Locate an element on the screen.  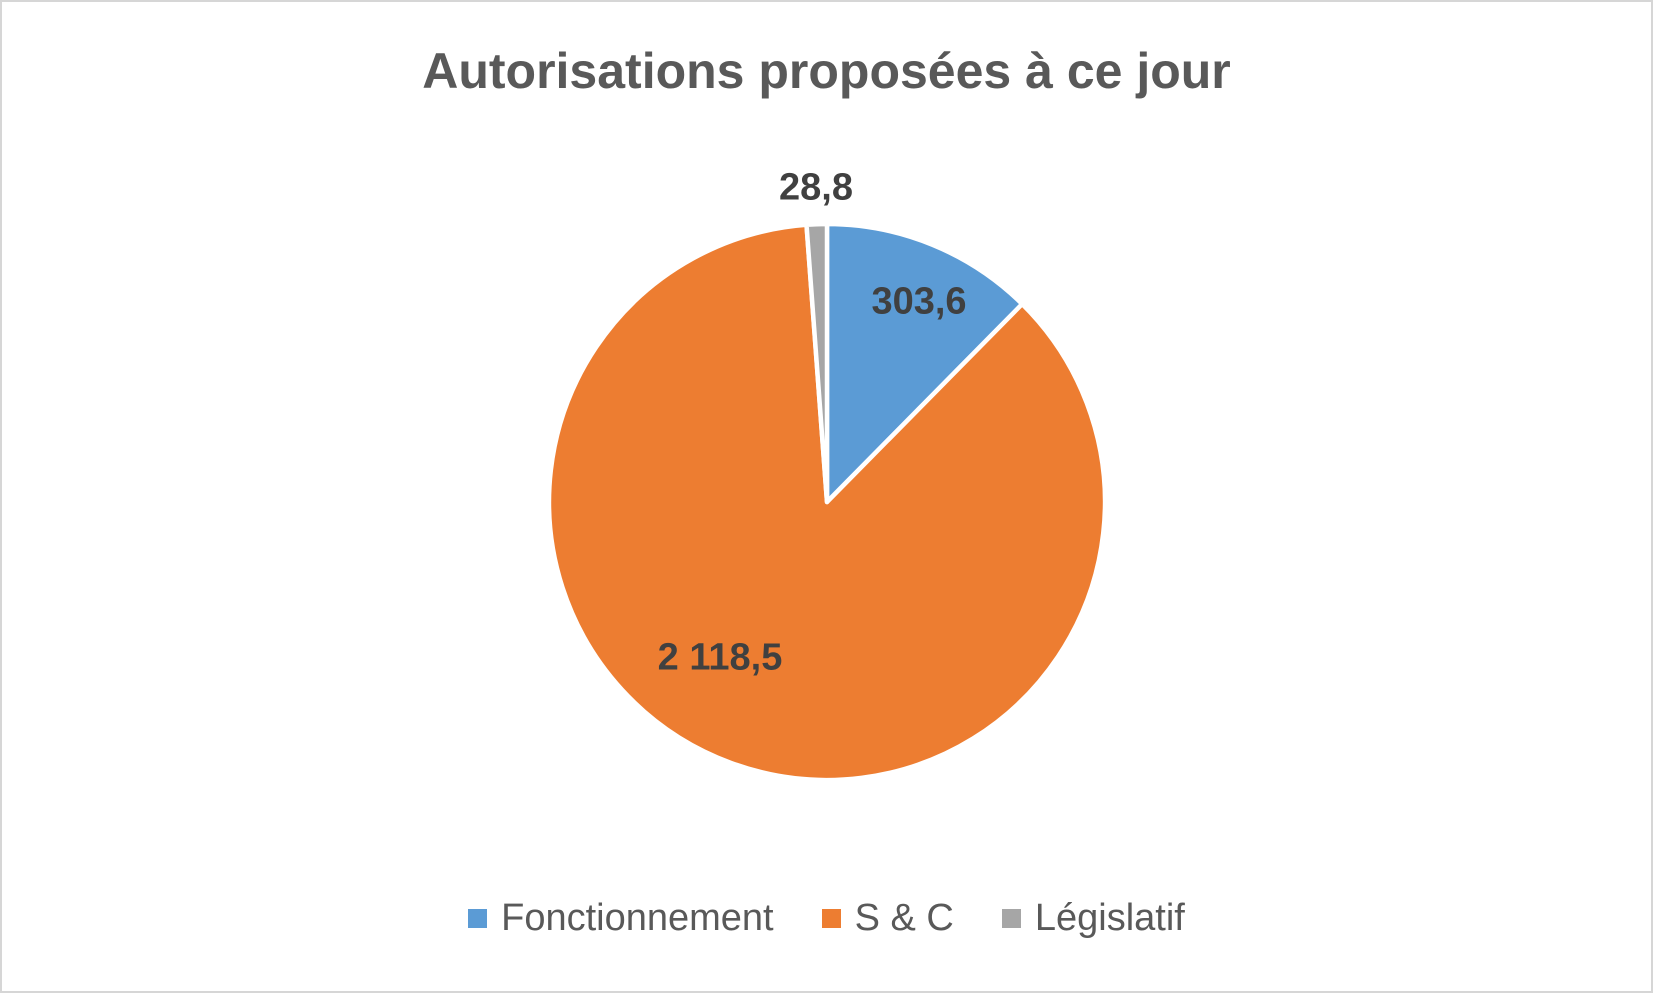
legend-item-fonctionnement: Fonctionnement is located at coordinates (621, 918).